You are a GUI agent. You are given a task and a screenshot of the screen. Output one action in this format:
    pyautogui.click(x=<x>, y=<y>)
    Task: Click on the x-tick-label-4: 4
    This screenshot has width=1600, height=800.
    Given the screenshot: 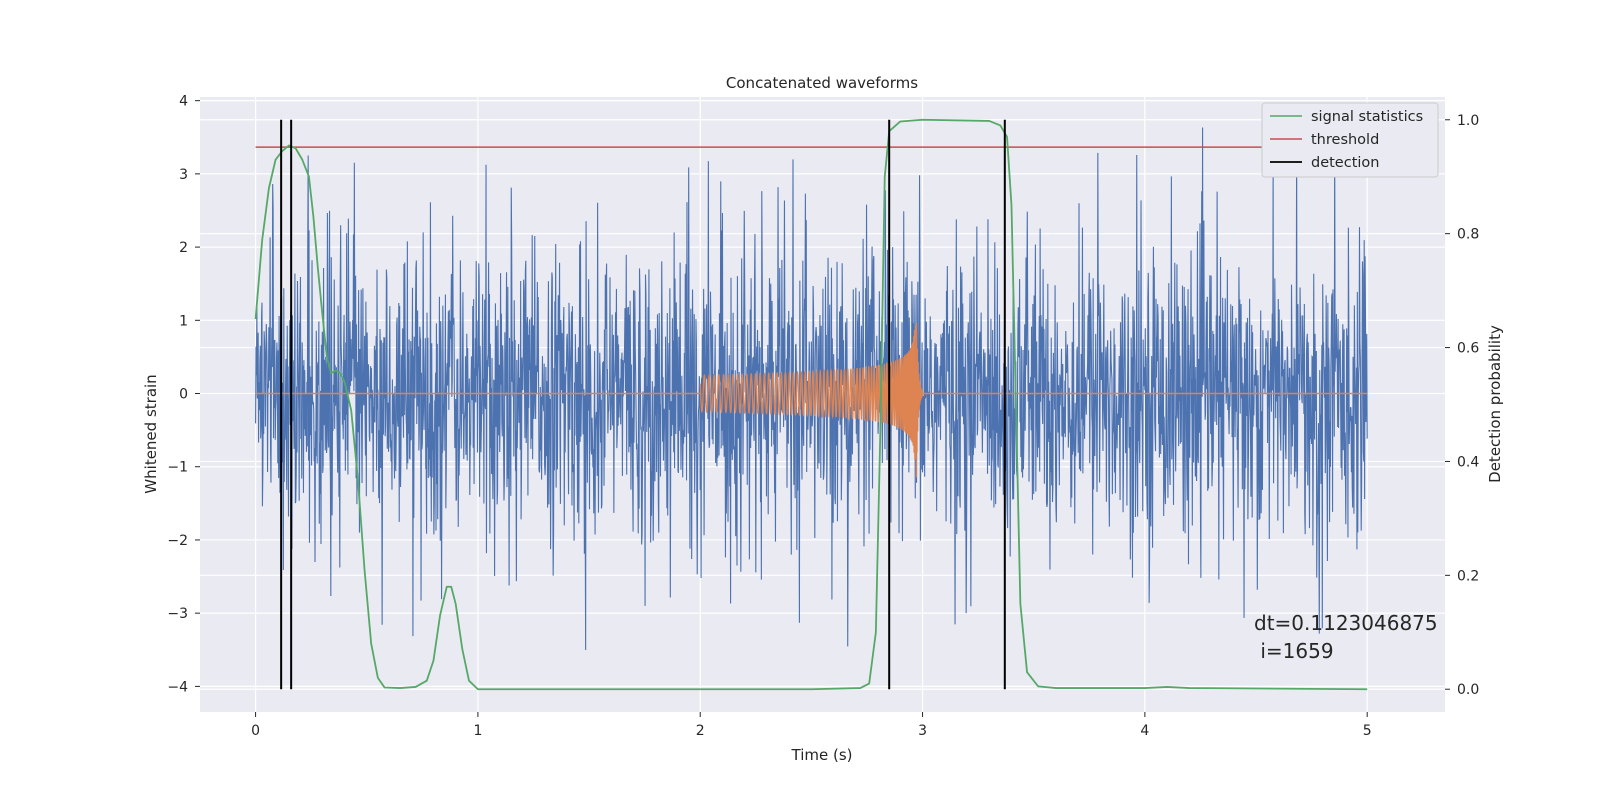 What is the action you would take?
    pyautogui.click(x=1144, y=731)
    